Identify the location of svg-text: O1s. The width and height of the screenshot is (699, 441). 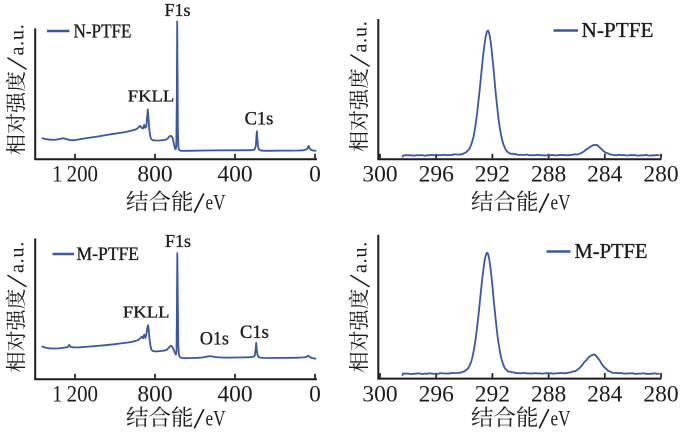
(214, 340).